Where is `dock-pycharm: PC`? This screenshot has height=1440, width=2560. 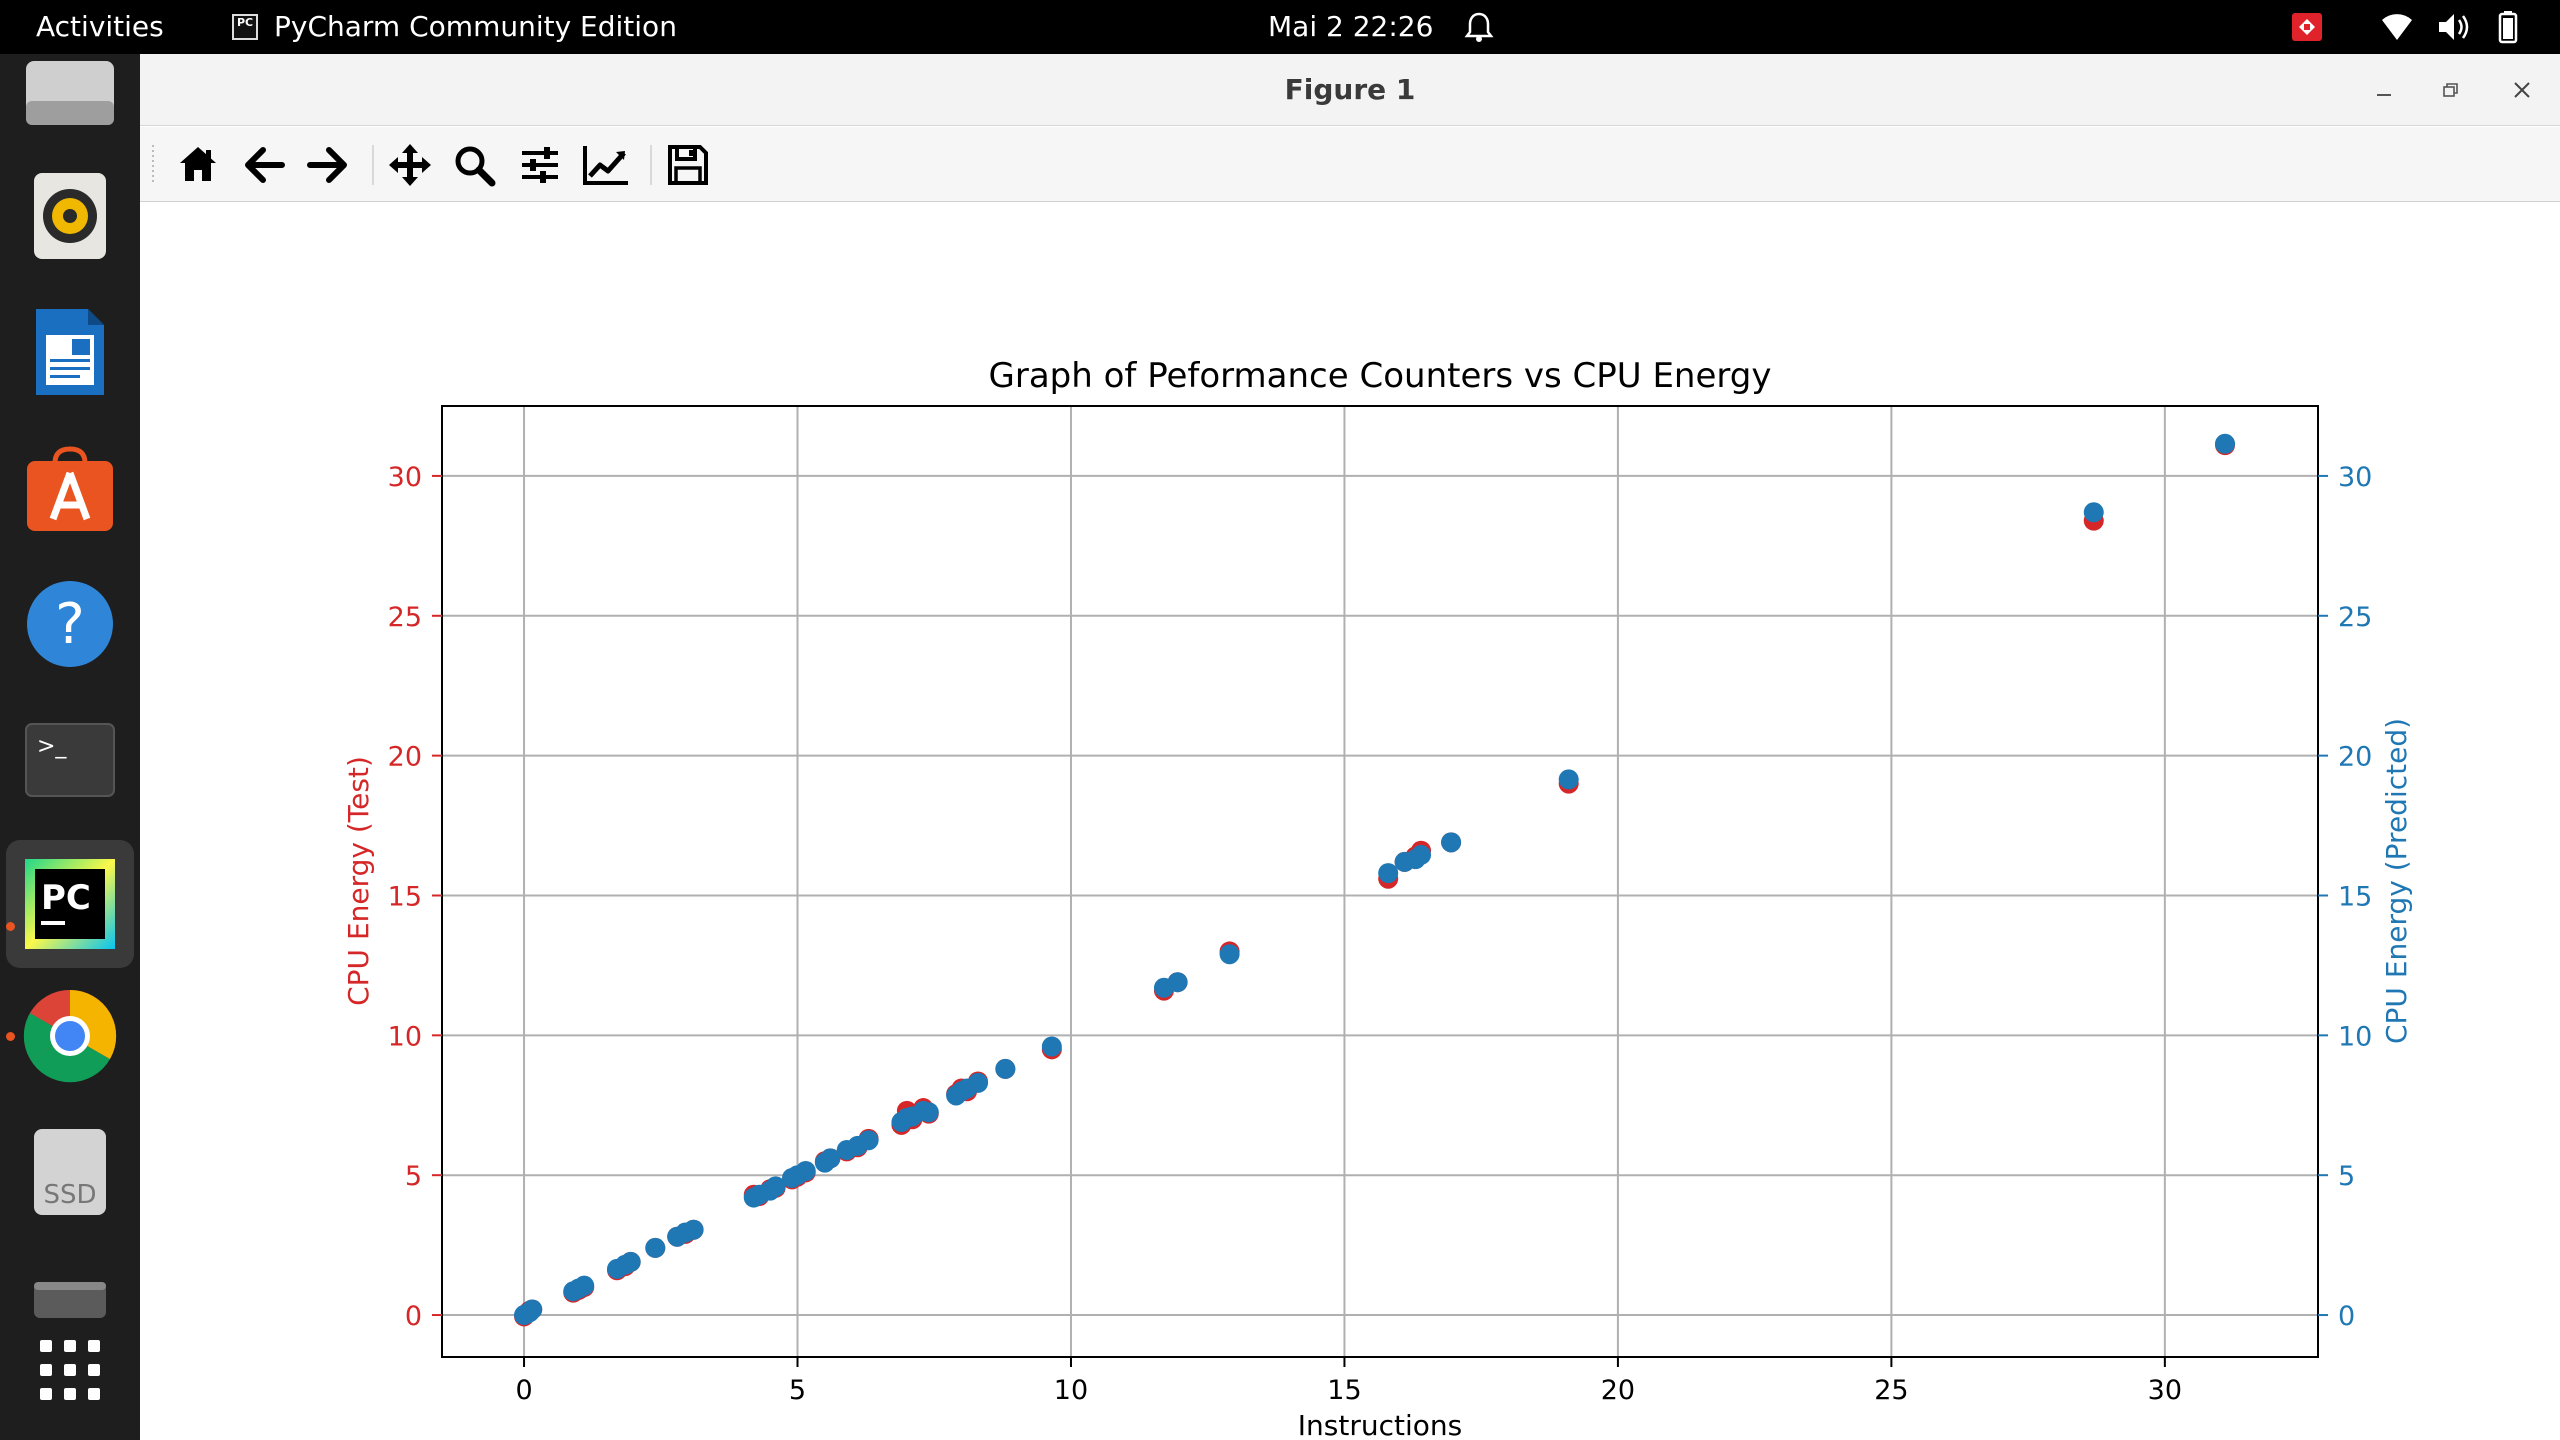 dock-pycharm: PC is located at coordinates (70, 904).